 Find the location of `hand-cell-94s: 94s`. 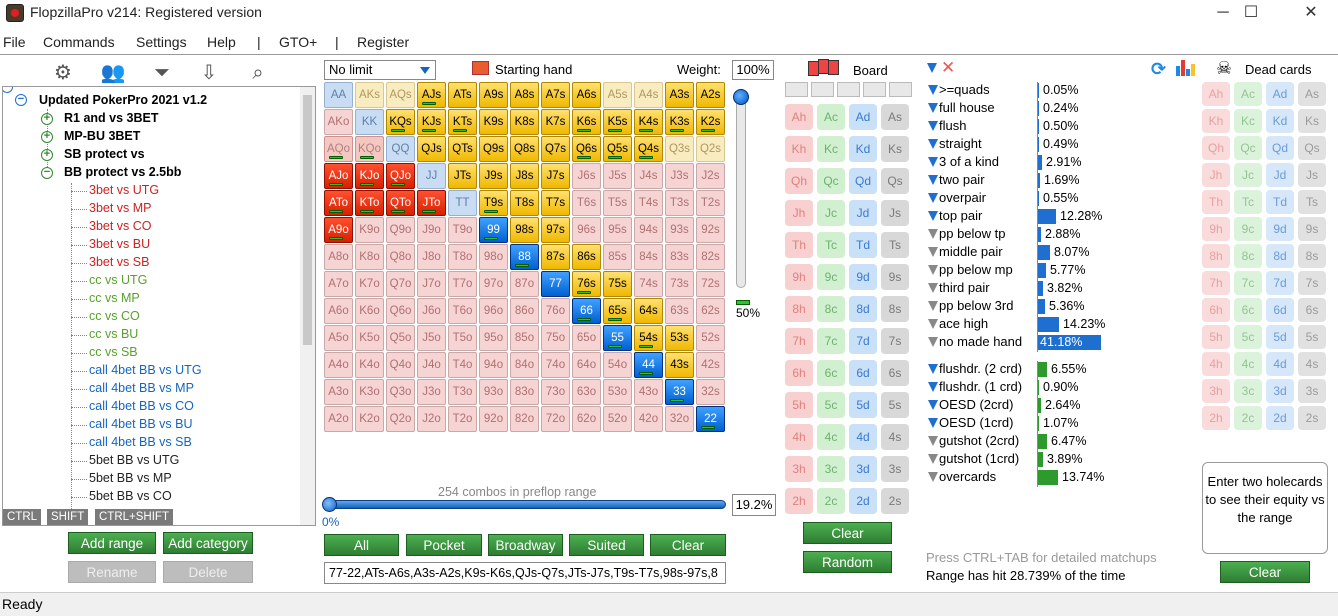

hand-cell-94s: 94s is located at coordinates (648, 230).